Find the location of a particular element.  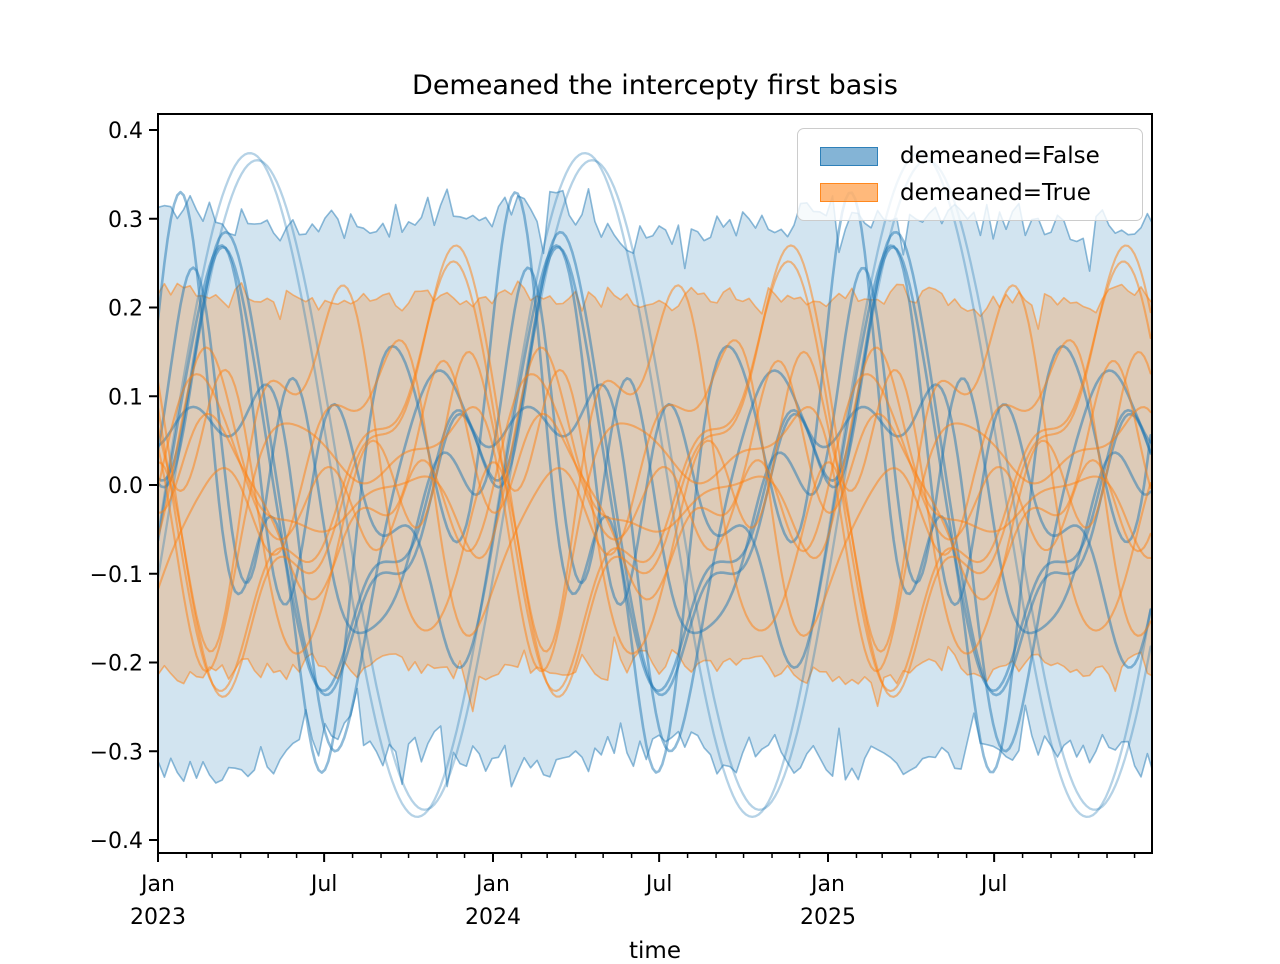

x-tick-year-label: 2024 is located at coordinates (493, 917).